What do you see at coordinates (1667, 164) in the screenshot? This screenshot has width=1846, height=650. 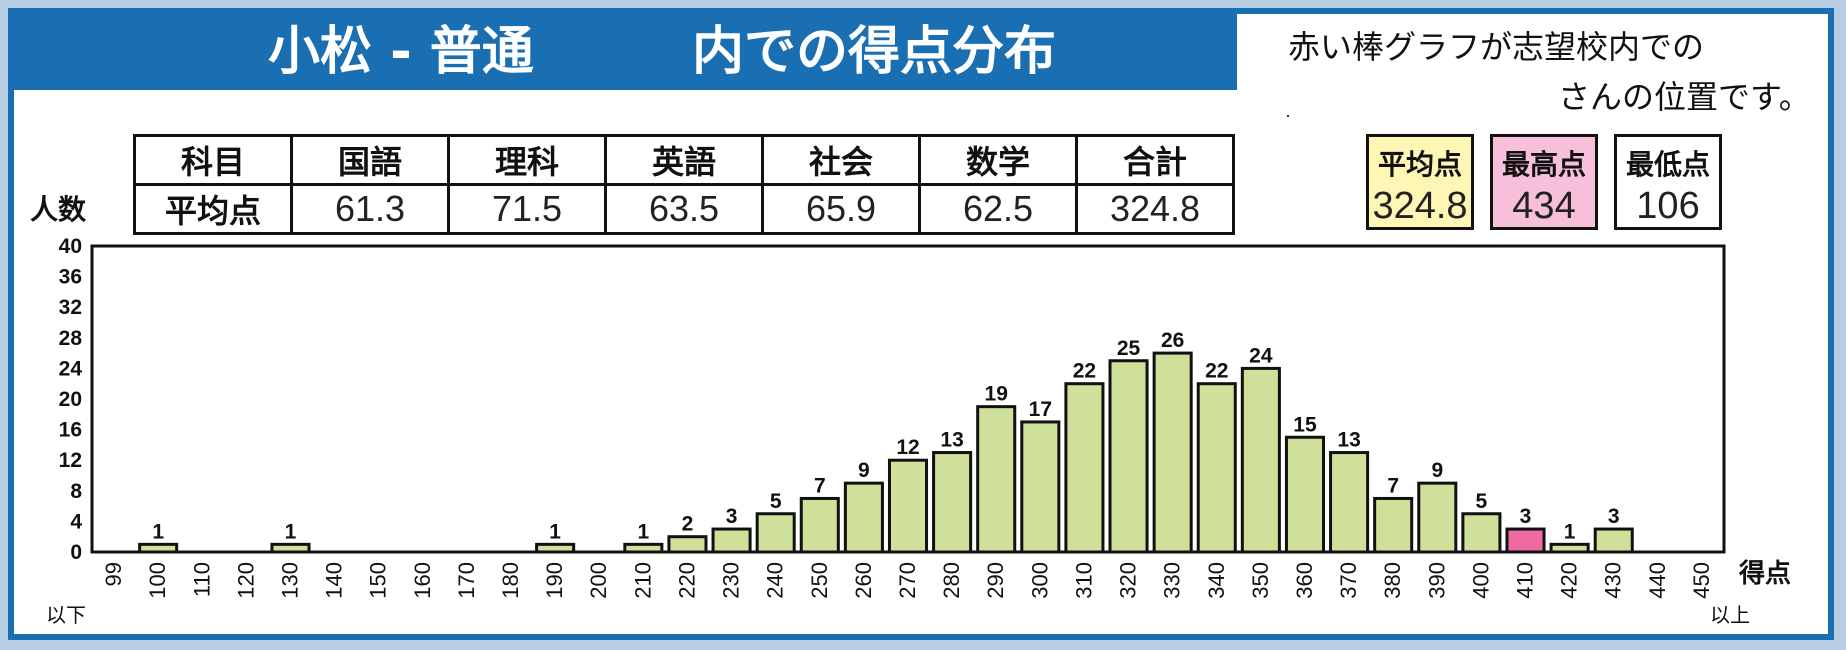 I see `lowest-score-label: 最低点` at bounding box center [1667, 164].